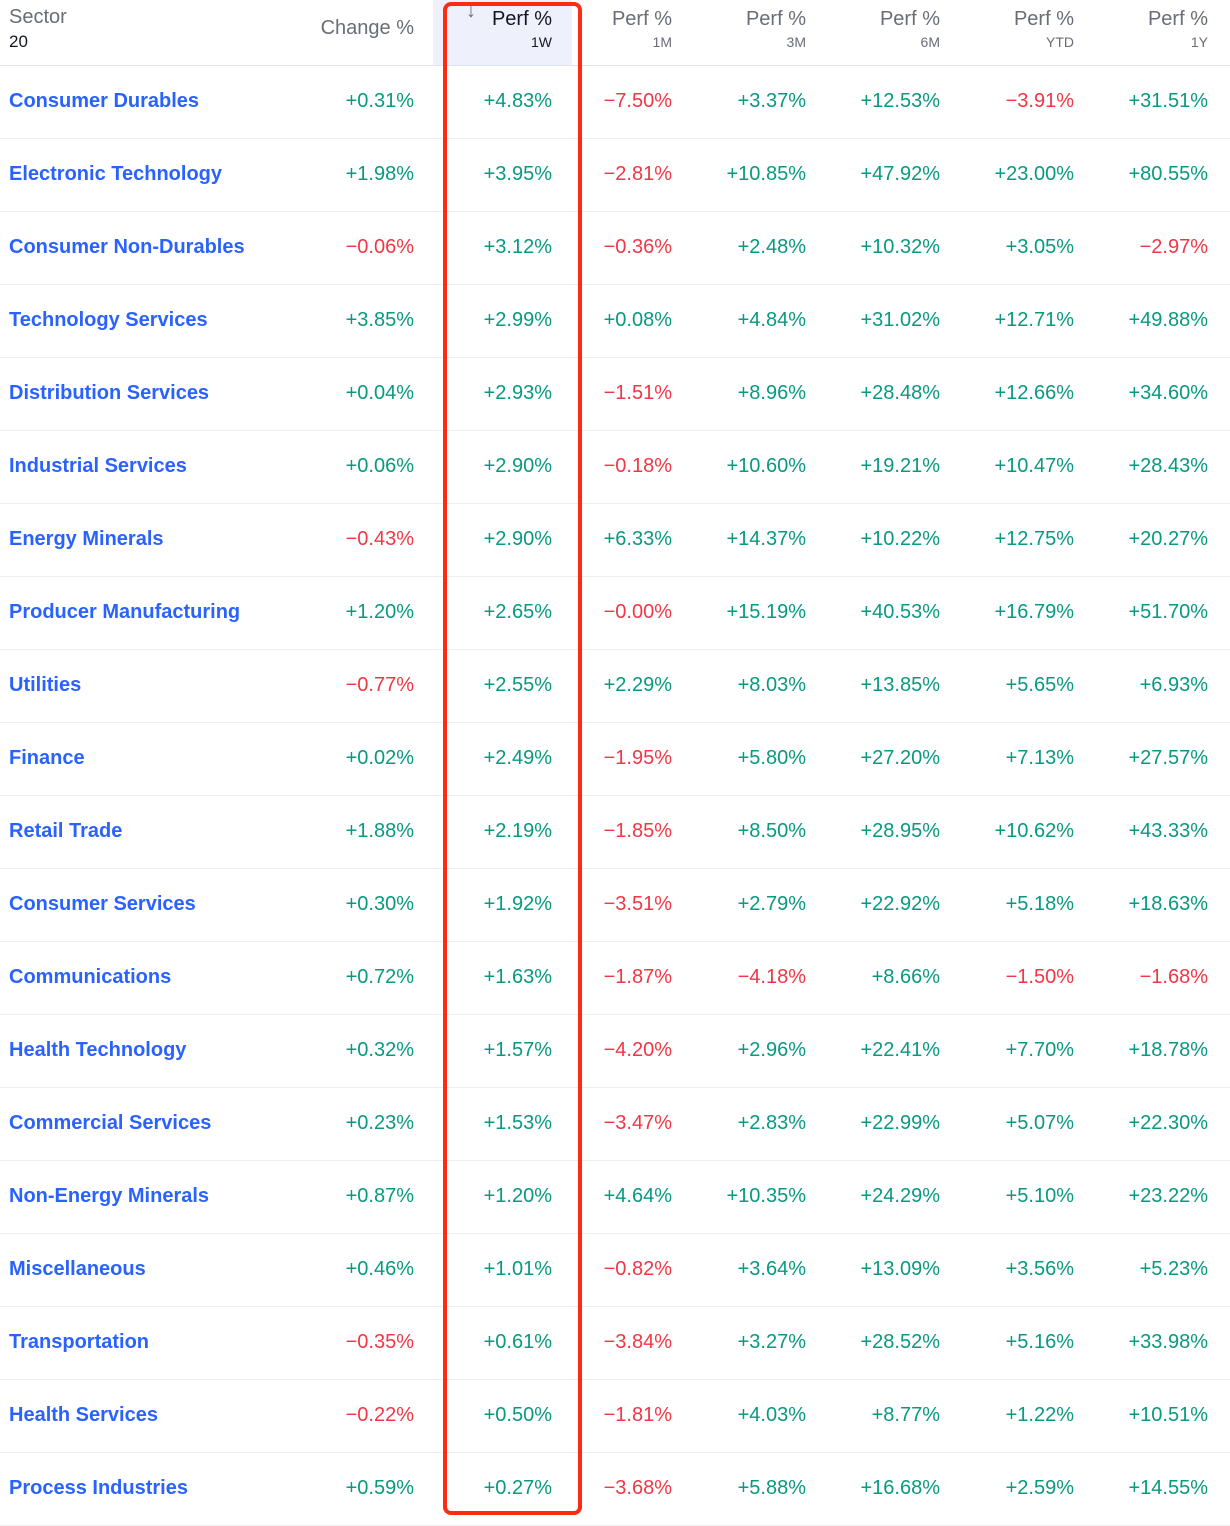 This screenshot has width=1230, height=1526. What do you see at coordinates (1143, 32) in the screenshot?
I see `header-col-1y: Perf % 1Y` at bounding box center [1143, 32].